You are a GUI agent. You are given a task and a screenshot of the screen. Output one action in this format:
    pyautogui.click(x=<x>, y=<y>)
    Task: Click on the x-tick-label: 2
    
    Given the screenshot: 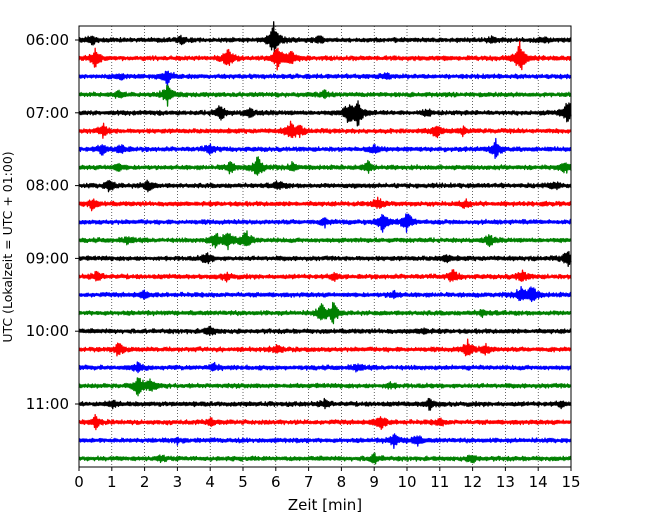 What is the action you would take?
    pyautogui.click(x=145, y=482)
    